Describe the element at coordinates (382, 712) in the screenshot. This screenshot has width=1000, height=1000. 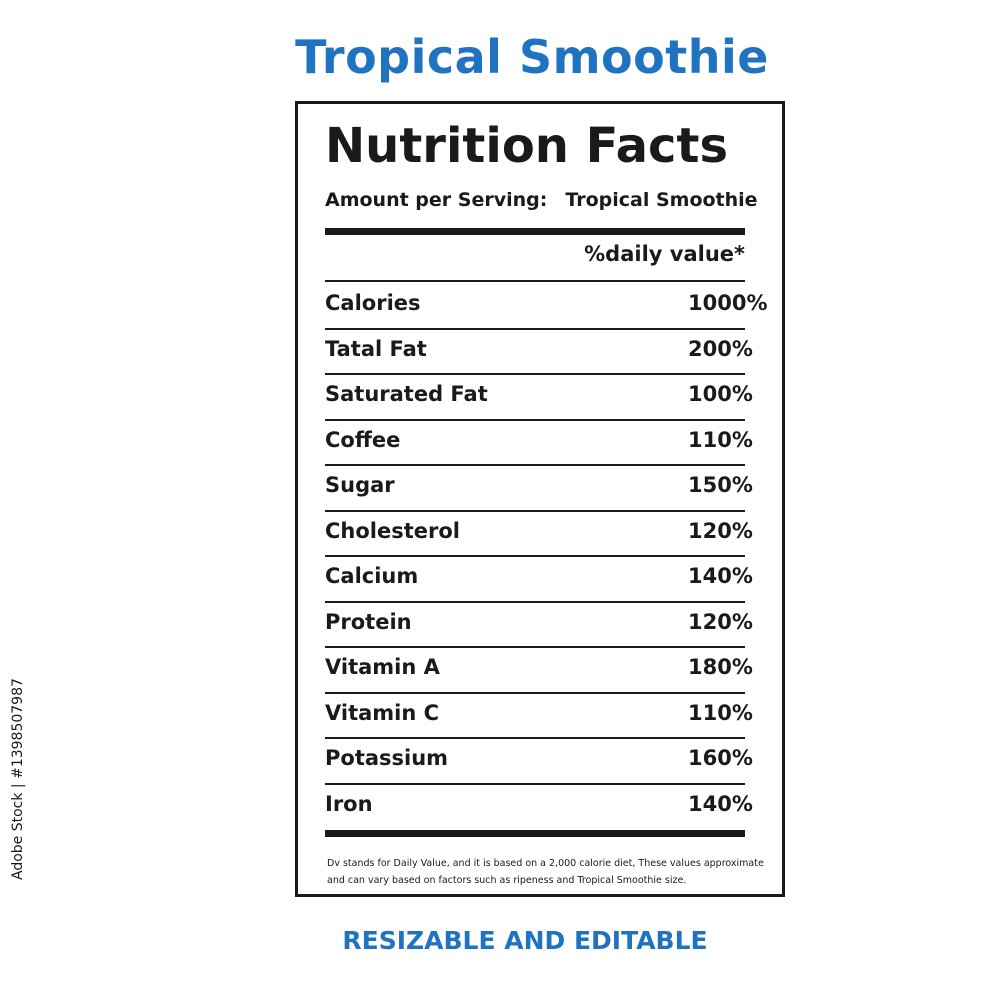
I see `nutrient-name: Vitamin C` at that location.